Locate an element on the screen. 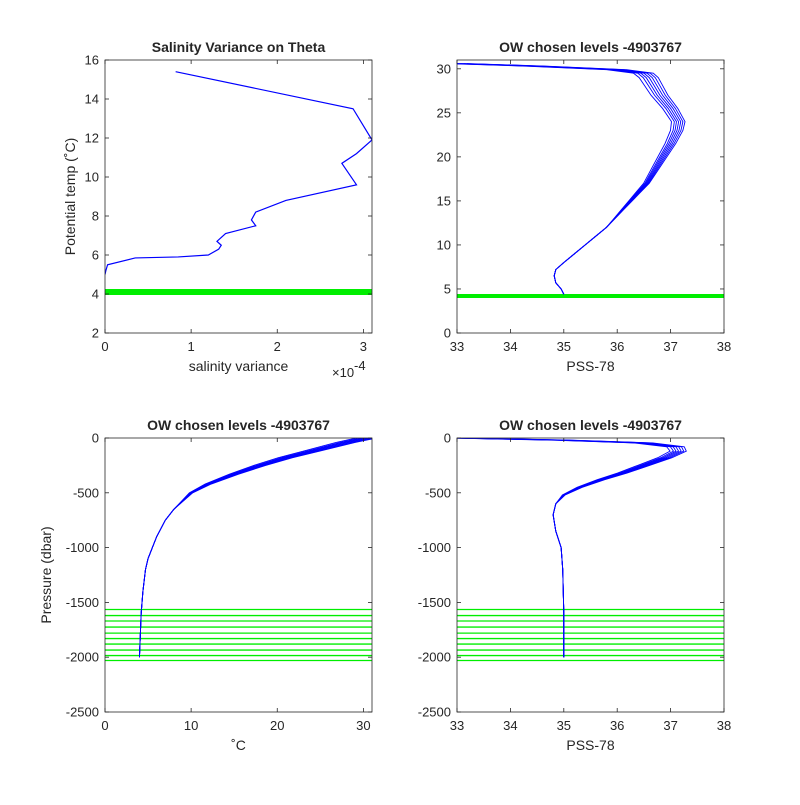 Image resolution: width=800 pixels, height=805 pixels. y-tick-label: 15 is located at coordinates (444, 200).